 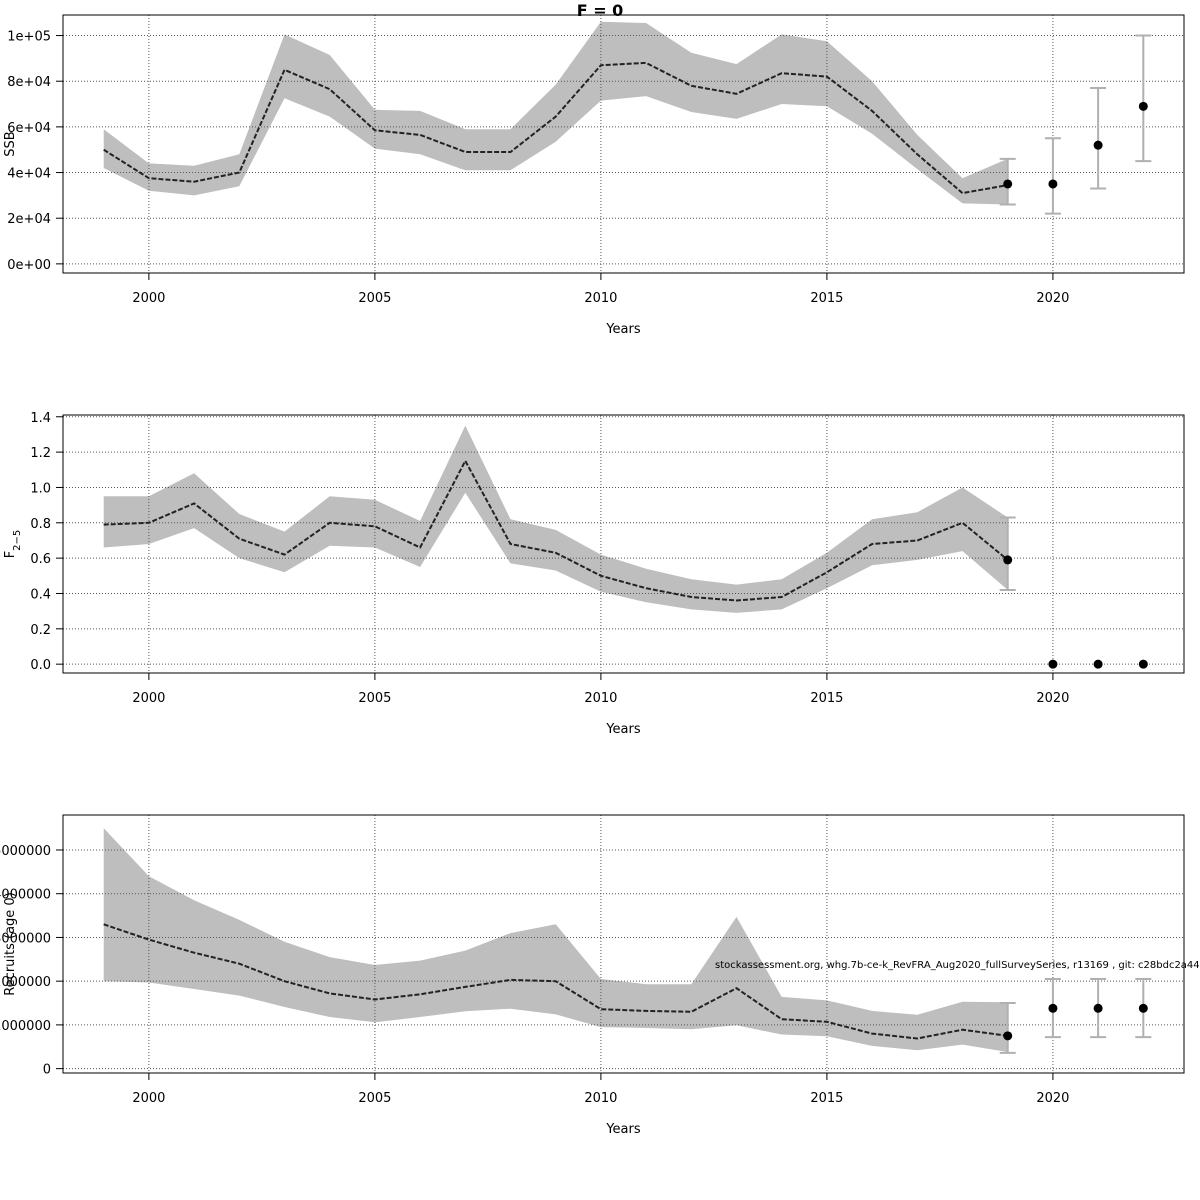 I want to click on y-tick-label: 0.2, so click(x=40, y=630).